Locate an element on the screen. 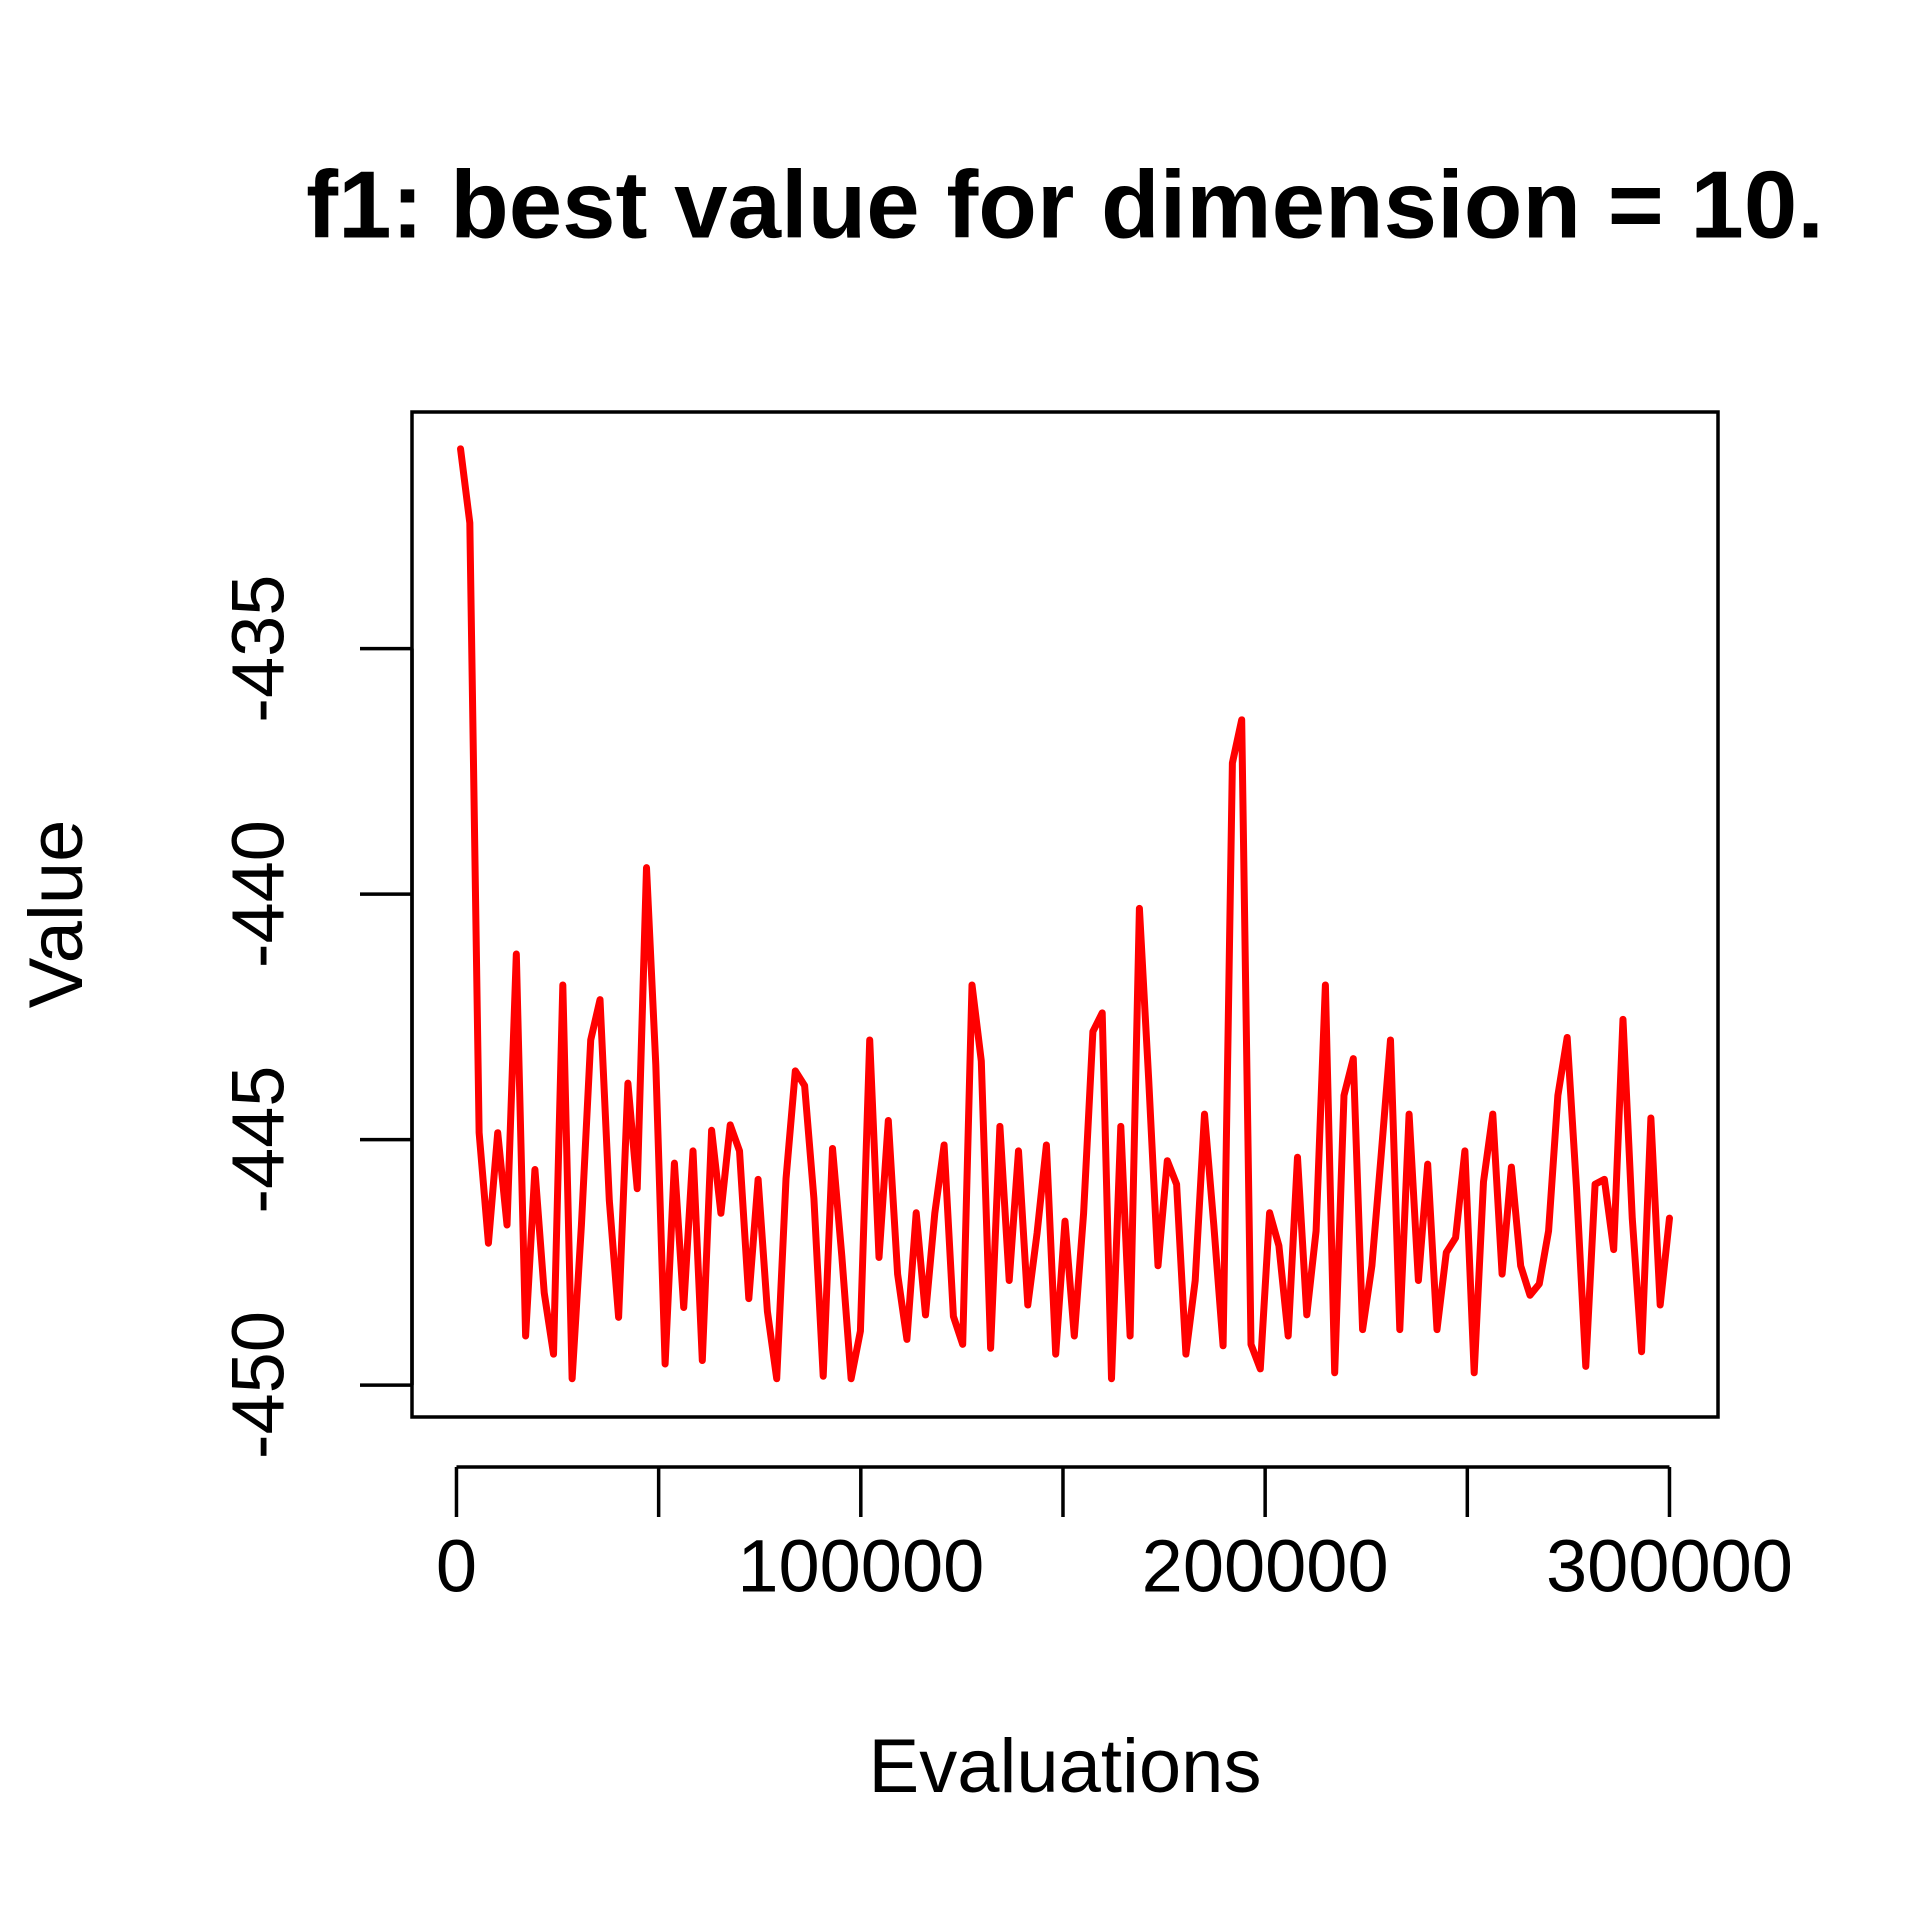 This screenshot has height=1920, width=1920. y-tick-label: -435 is located at coordinates (258, 649).